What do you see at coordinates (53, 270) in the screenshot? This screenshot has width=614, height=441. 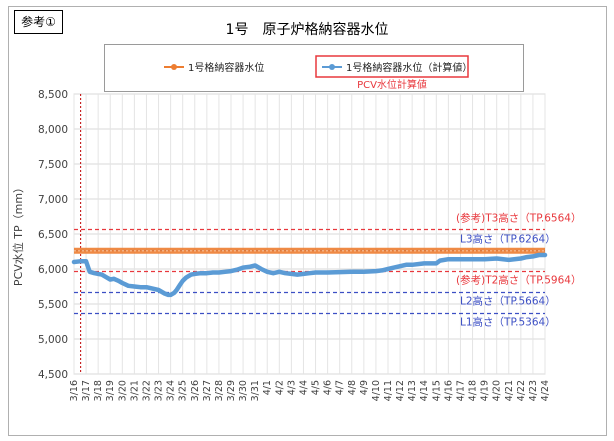 I see `y-tick-label: 6,000` at bounding box center [53, 270].